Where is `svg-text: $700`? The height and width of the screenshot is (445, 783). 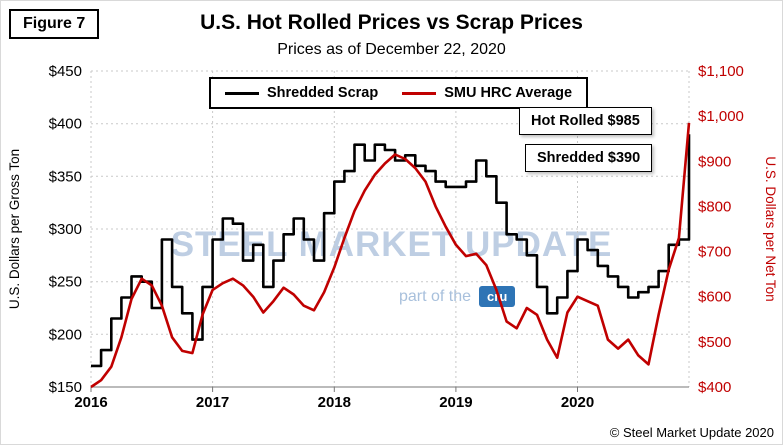
svg-text: $700 is located at coordinates (714, 252).